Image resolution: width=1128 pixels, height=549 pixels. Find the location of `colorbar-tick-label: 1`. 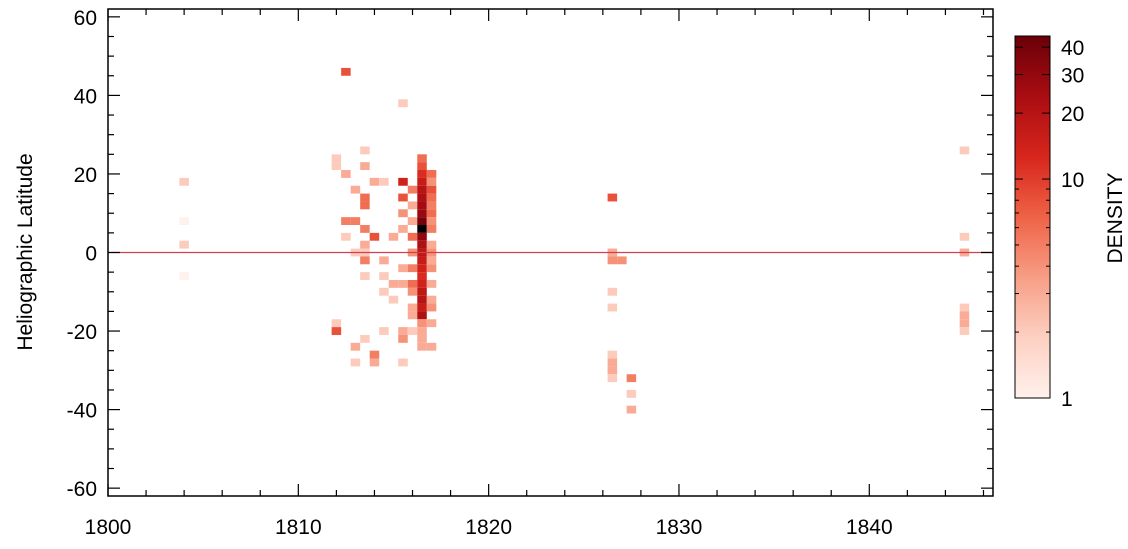

colorbar-tick-label: 1 is located at coordinates (1067, 399).